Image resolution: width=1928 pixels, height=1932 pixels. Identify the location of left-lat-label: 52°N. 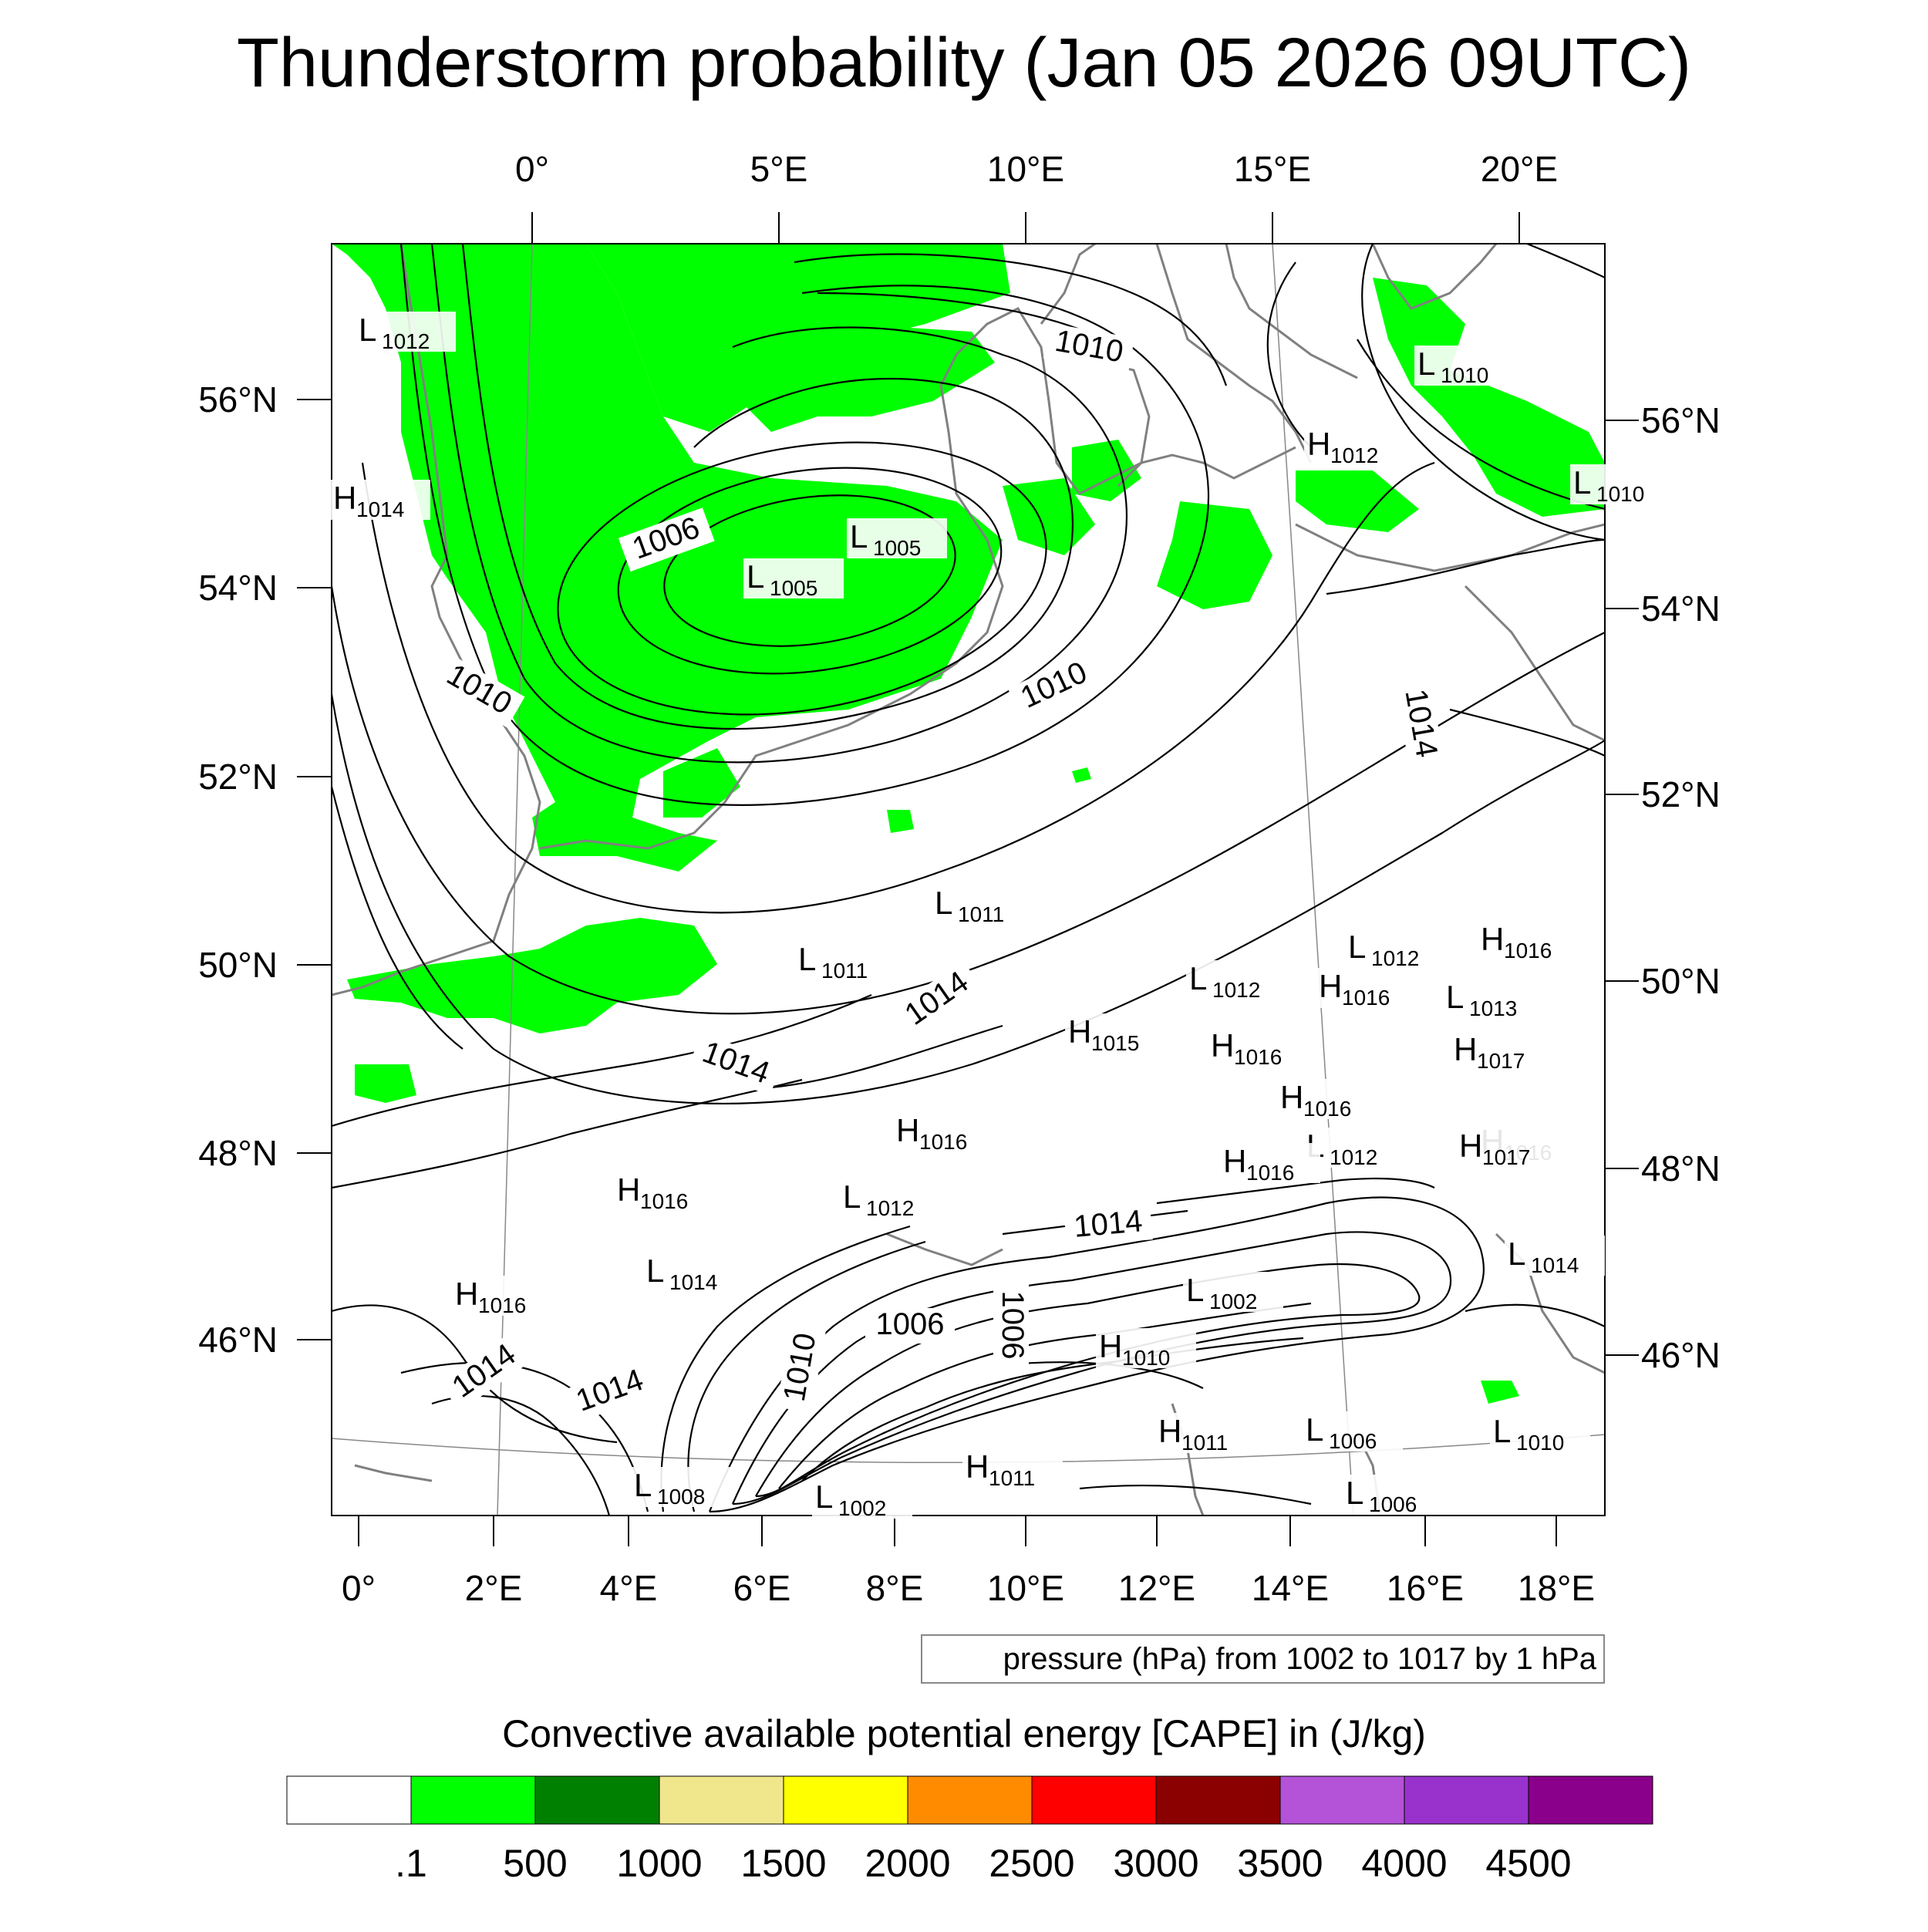
(238, 777).